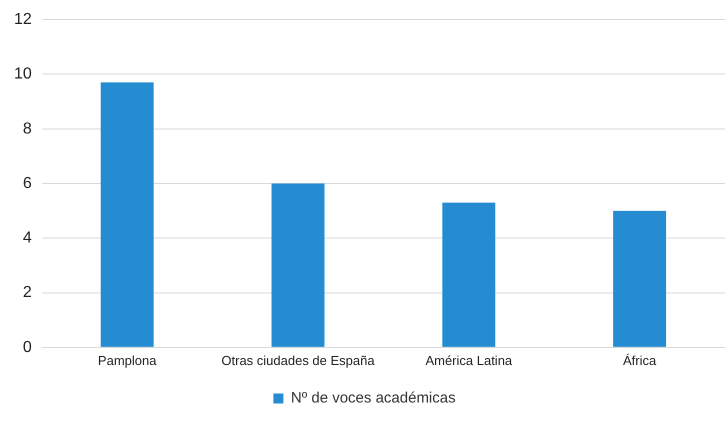 Image resolution: width=725 pixels, height=424 pixels. I want to click on y-tick-label: 12, so click(23, 19).